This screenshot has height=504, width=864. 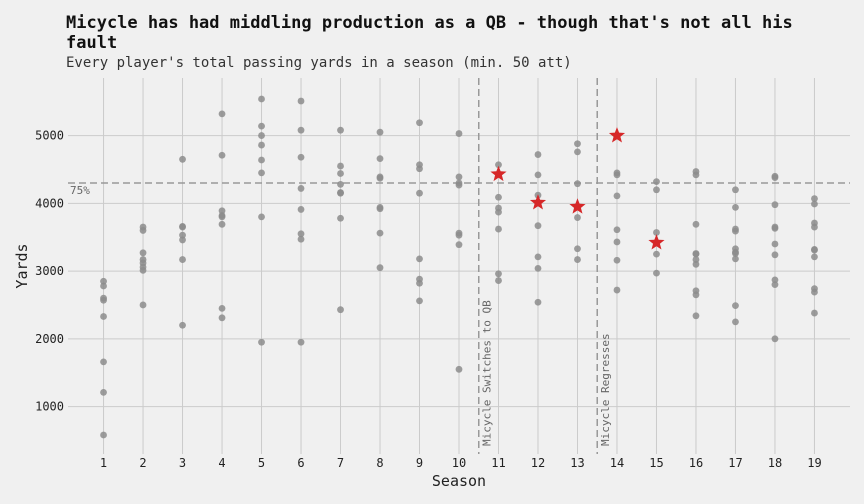 What do you see at coordinates (696, 463) in the screenshot?
I see `x-tick-label: 16` at bounding box center [696, 463].